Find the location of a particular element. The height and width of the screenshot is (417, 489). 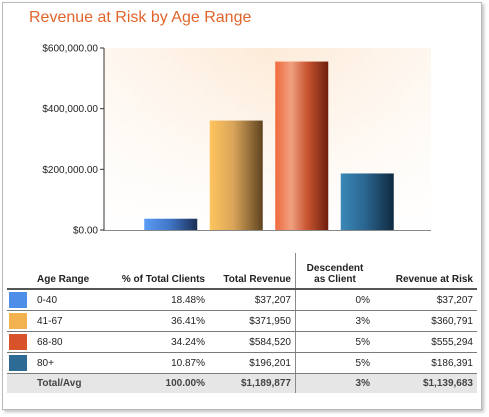

cell-total-revenue-at-risk: $1,139,683 is located at coordinates (425, 383).